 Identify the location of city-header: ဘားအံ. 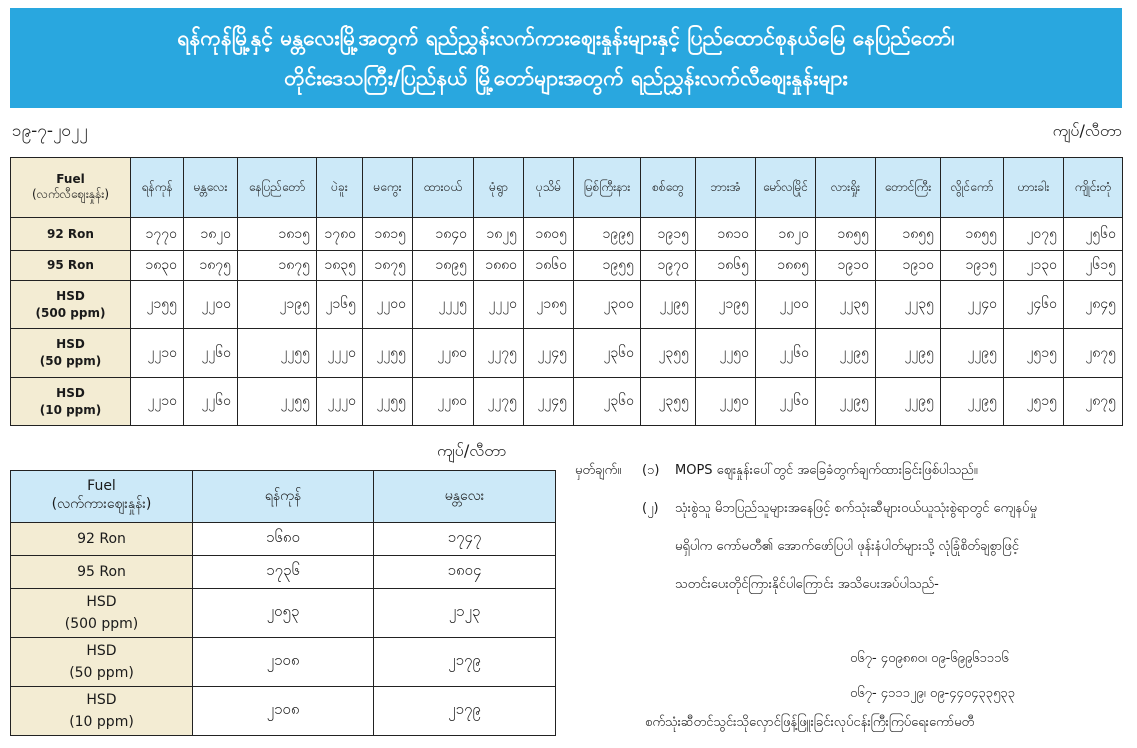
(725, 187).